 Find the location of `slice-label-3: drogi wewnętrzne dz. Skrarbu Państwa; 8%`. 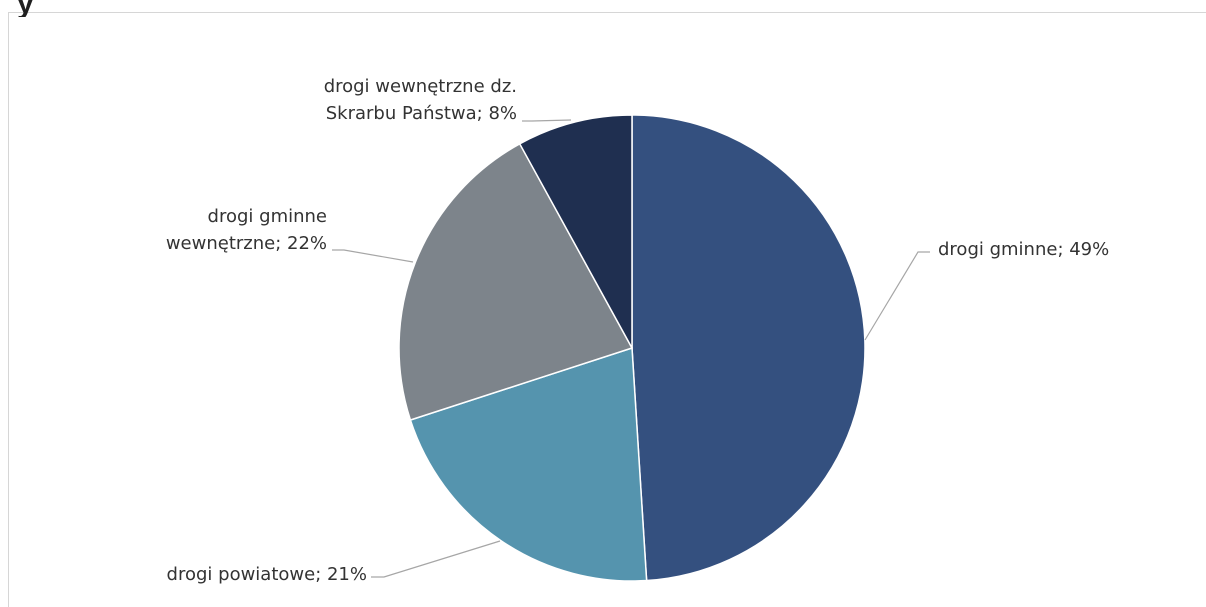

slice-label-3: drogi wewnętrzne dz. Skrarbu Państwa; 8% is located at coordinates (420, 100).